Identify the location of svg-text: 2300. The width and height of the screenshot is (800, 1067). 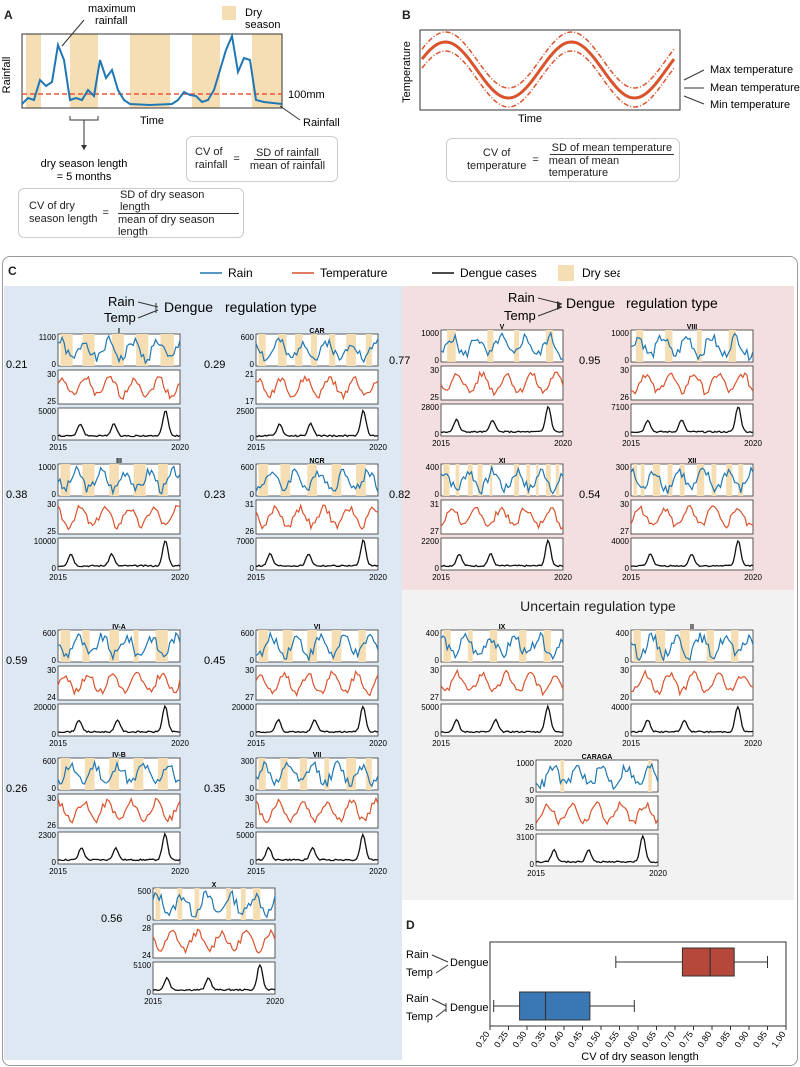
(47, 835).